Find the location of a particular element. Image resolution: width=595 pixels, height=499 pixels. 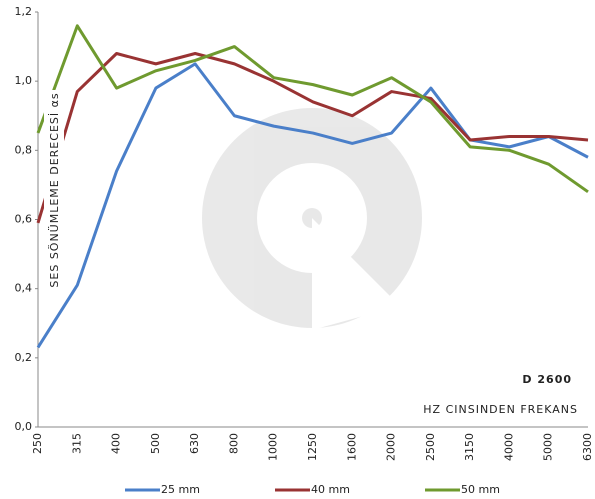

y-tick-label: 0,4 is located at coordinates (24, 288).